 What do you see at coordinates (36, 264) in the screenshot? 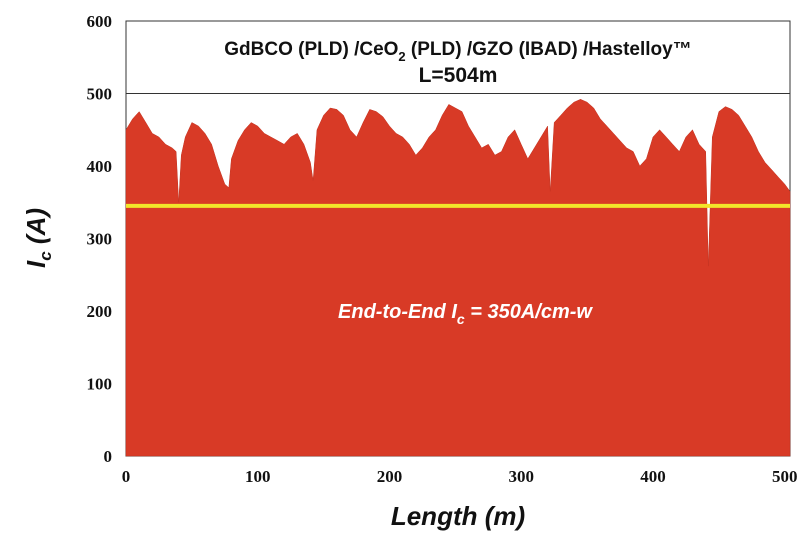
I see `y-axis-title-main: I` at bounding box center [36, 264].